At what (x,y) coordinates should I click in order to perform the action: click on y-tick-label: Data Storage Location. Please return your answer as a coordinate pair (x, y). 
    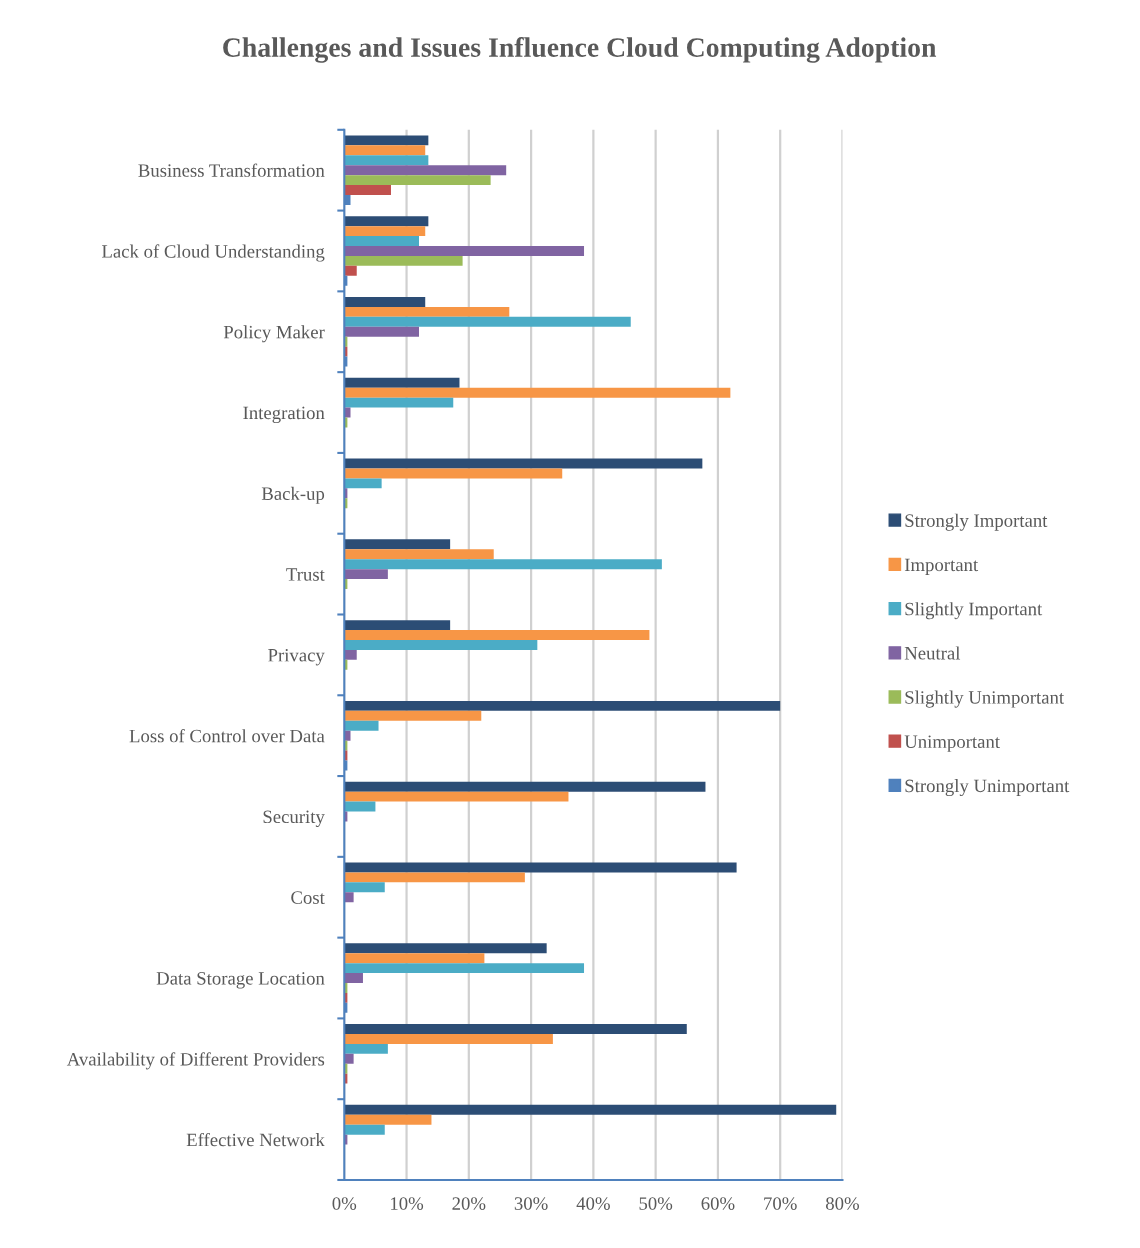
    Looking at the image, I should click on (240, 980).